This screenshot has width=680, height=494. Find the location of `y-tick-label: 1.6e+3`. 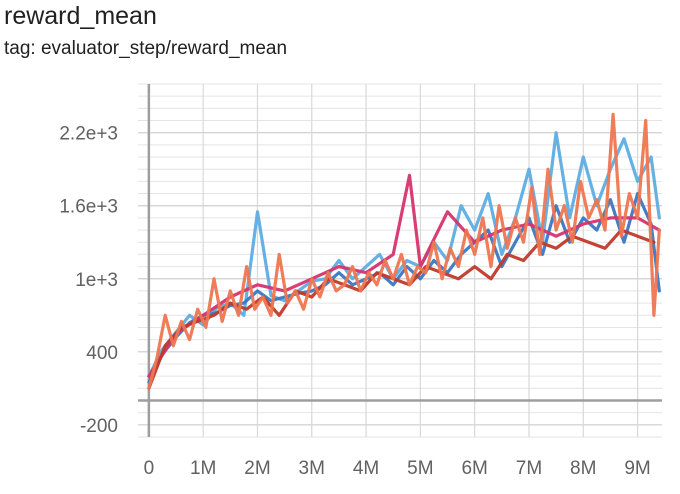

y-tick-label: 1.6e+3 is located at coordinates (88, 207).